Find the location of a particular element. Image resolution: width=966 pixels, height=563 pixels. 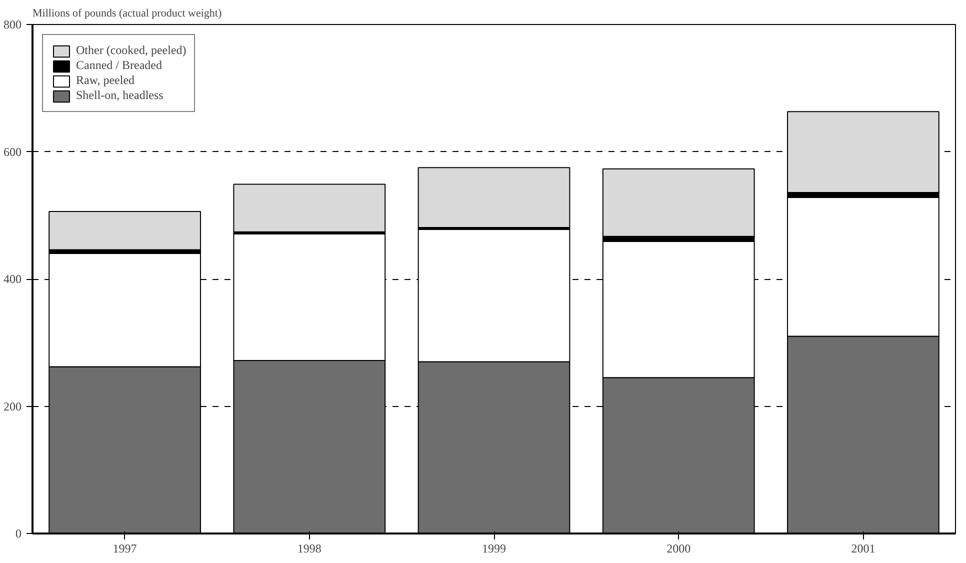

x-tick-label: 2001 is located at coordinates (863, 549).